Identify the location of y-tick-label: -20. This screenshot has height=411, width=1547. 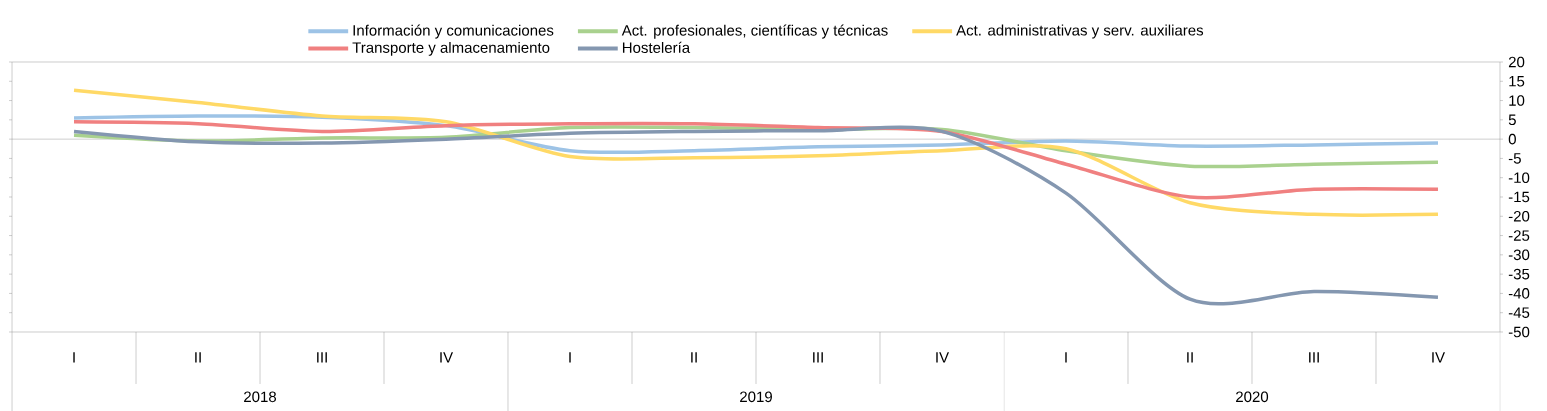
(1519, 216).